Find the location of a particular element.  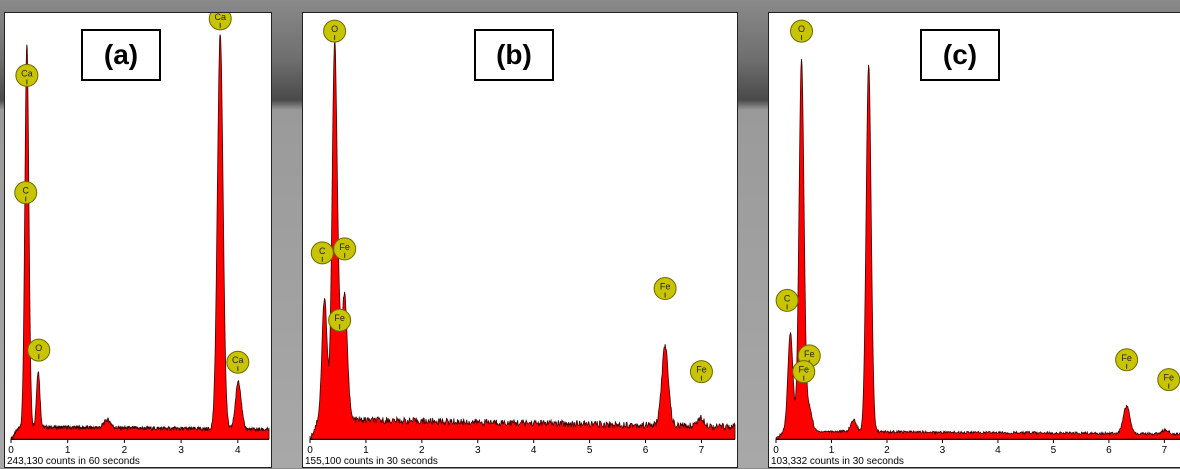

panel-label-b: (b) is located at coordinates (514, 55).